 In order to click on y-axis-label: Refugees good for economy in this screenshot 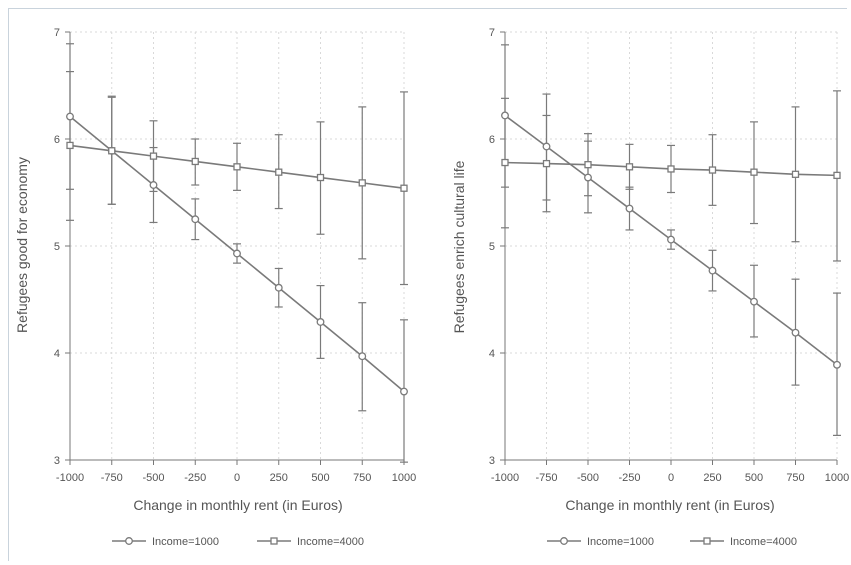, I will do `click(22, 245)`.